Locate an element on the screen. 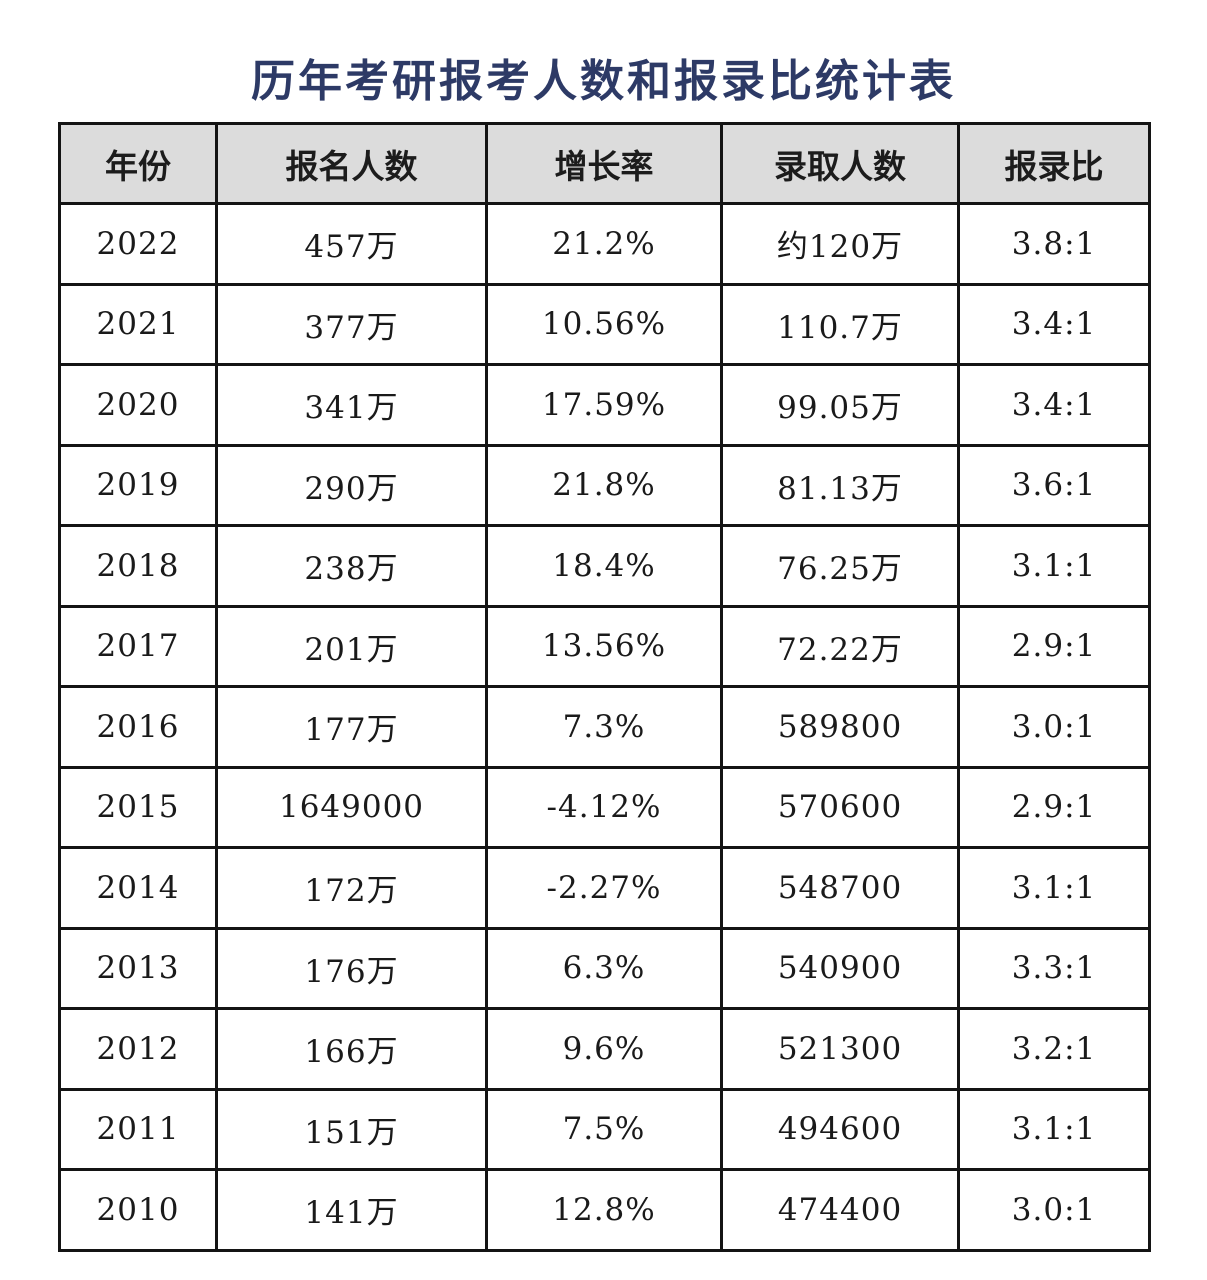 The image size is (1207, 1280). cell-growth-rate: 7.3% is located at coordinates (604, 727).